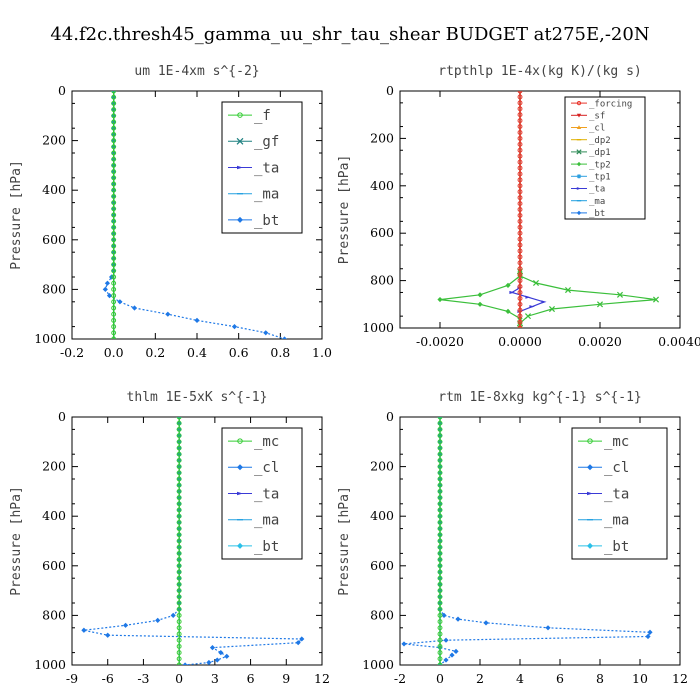 This screenshot has height=700, width=700. What do you see at coordinates (600, 165) in the screenshot?
I see `legend-entry: _tp2` at bounding box center [600, 165].